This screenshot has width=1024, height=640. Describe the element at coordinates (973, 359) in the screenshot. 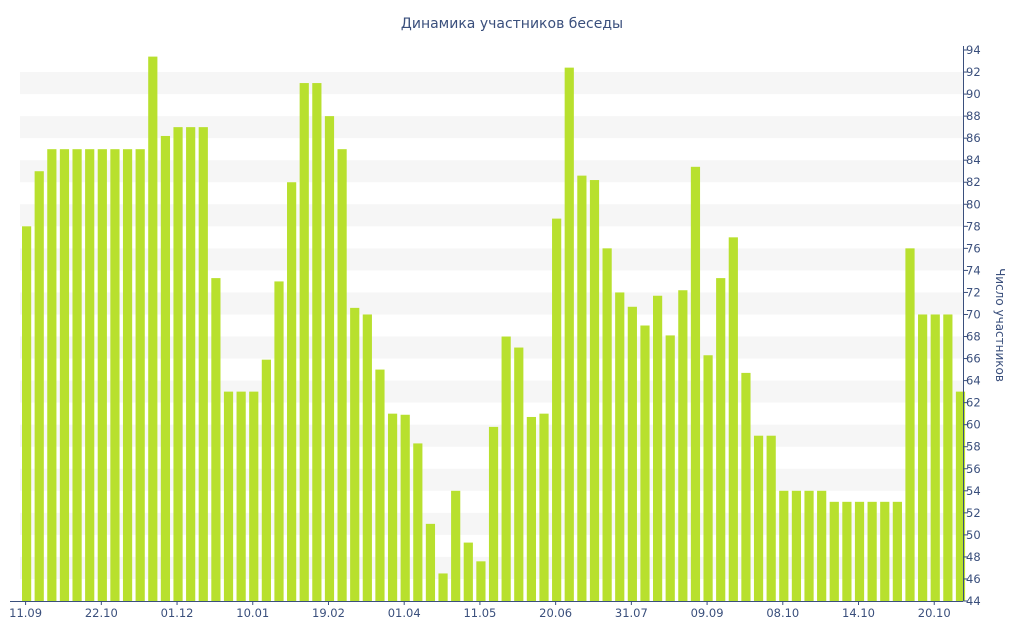

I see `y-tick-label: 66` at that location.